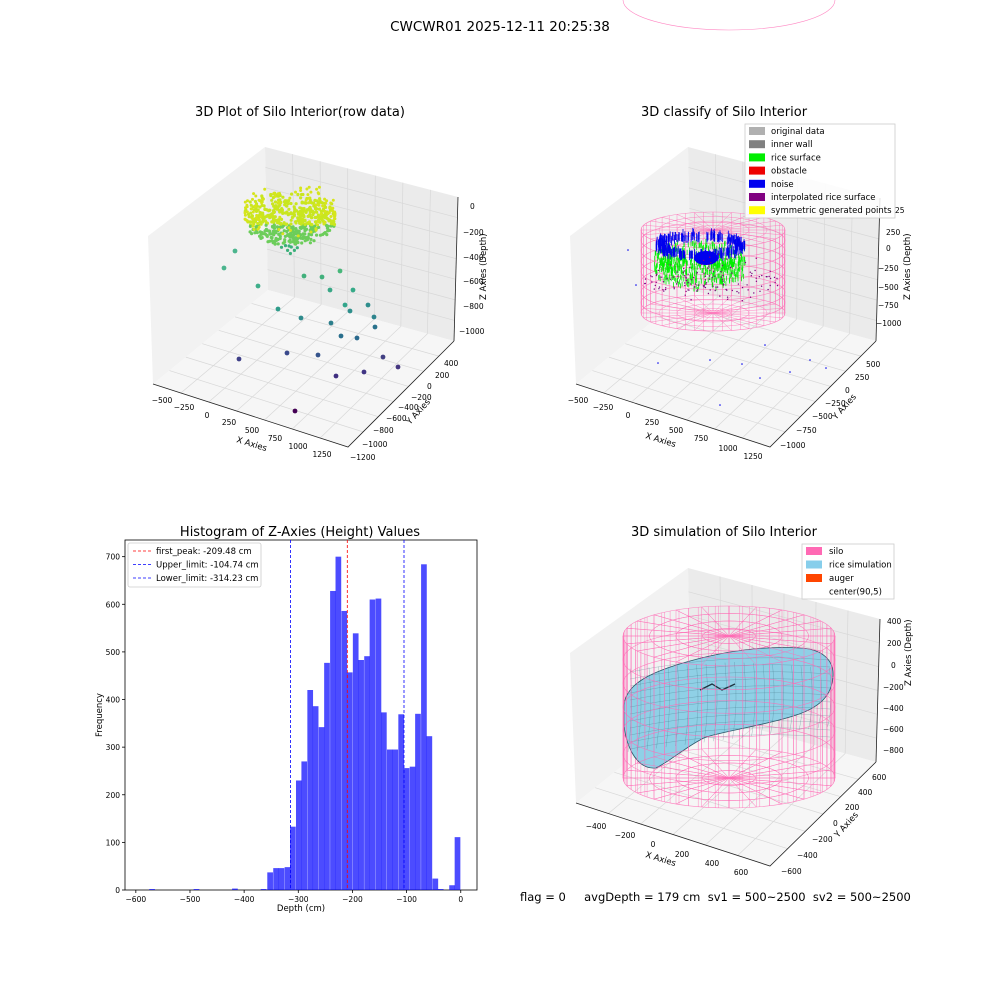  Describe the element at coordinates (113, 652) in the screenshot. I see `hist-ytick-label: 500` at that location.